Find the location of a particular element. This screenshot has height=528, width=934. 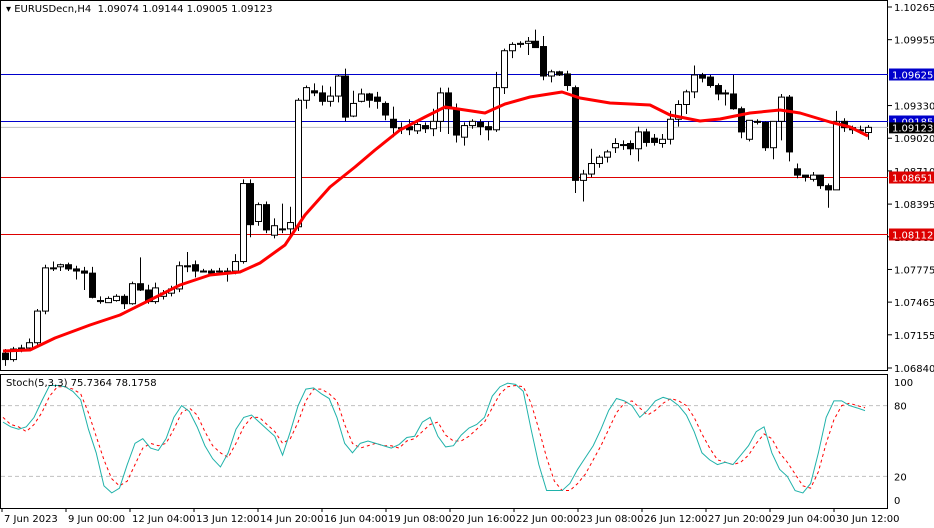

price-tick-label: 1.06840 is located at coordinates (914, 369).